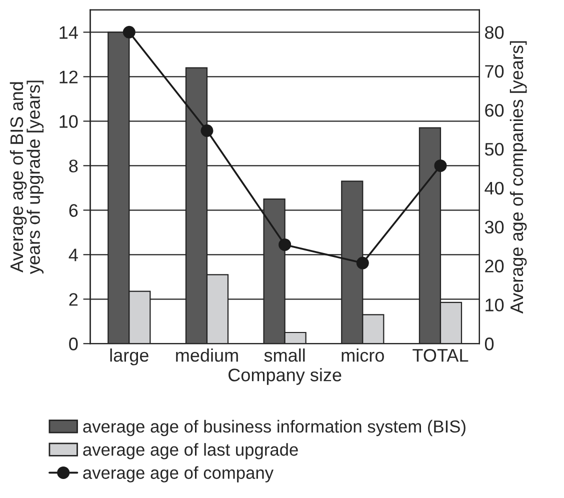 This screenshot has width=564, height=498. Describe the element at coordinates (274, 428) in the screenshot. I see `legend-label: average age of business information system (BIS)` at that location.